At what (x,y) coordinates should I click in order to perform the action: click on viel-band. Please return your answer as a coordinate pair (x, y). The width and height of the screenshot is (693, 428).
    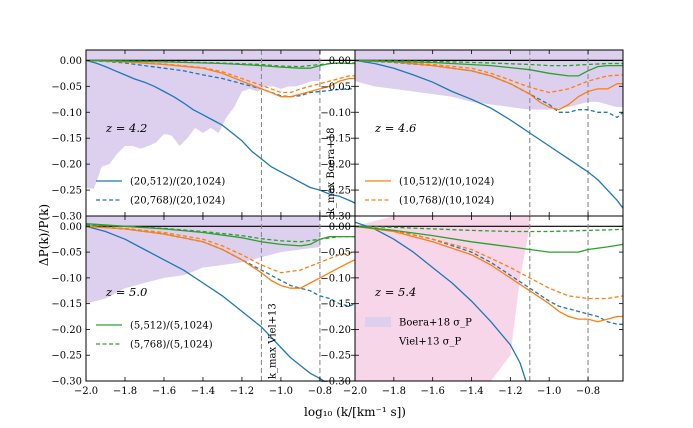
    Looking at the image, I should click on (442, 298).